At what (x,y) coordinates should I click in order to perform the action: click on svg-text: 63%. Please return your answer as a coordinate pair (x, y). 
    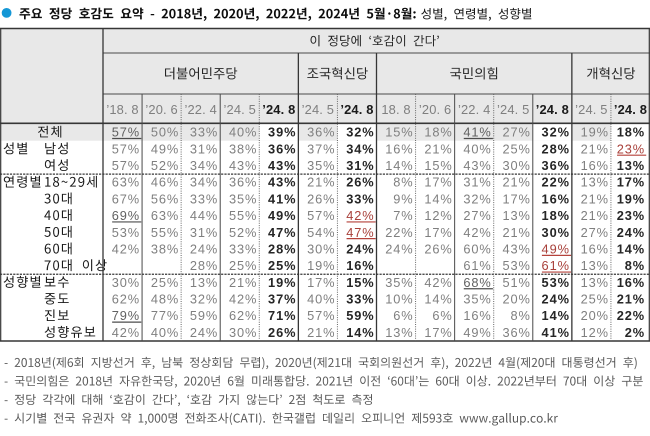
    Looking at the image, I should click on (126, 182).